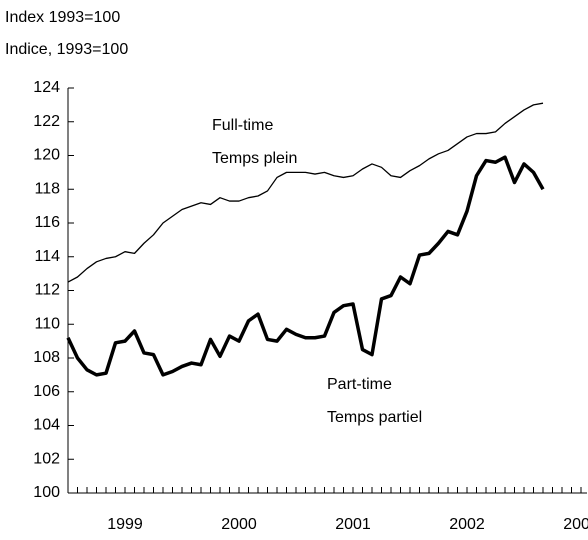 The height and width of the screenshot is (540, 588). I want to click on y-tick-label: 106, so click(46, 391).